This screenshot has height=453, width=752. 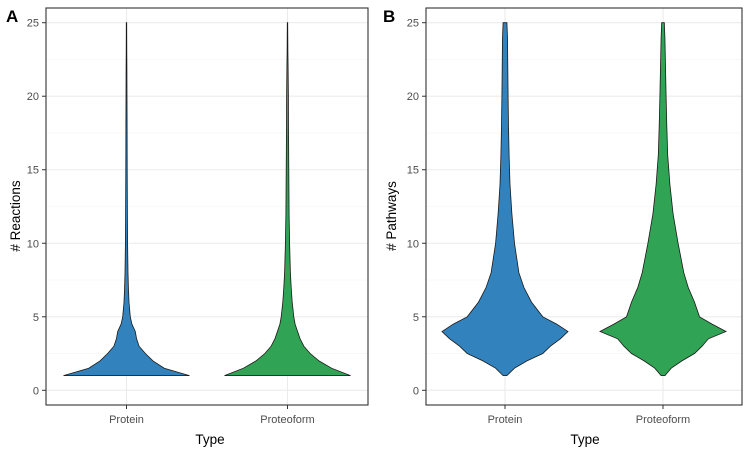 What do you see at coordinates (584, 439) in the screenshot?
I see `panel-b-x-axis-title: Type` at bounding box center [584, 439].